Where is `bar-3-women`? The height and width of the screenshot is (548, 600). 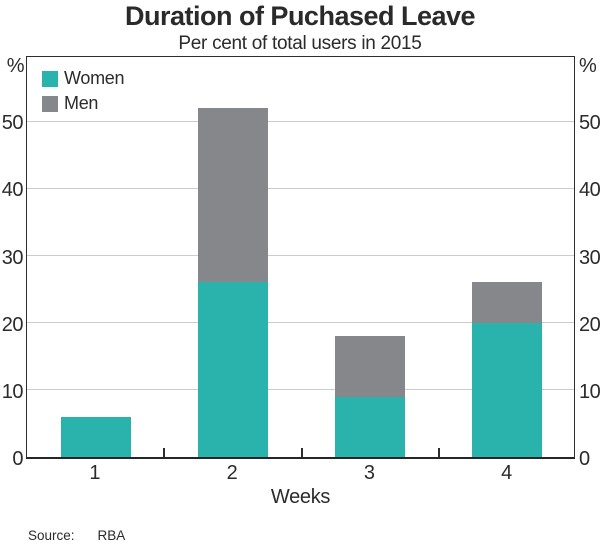 bar-3-women is located at coordinates (370, 426).